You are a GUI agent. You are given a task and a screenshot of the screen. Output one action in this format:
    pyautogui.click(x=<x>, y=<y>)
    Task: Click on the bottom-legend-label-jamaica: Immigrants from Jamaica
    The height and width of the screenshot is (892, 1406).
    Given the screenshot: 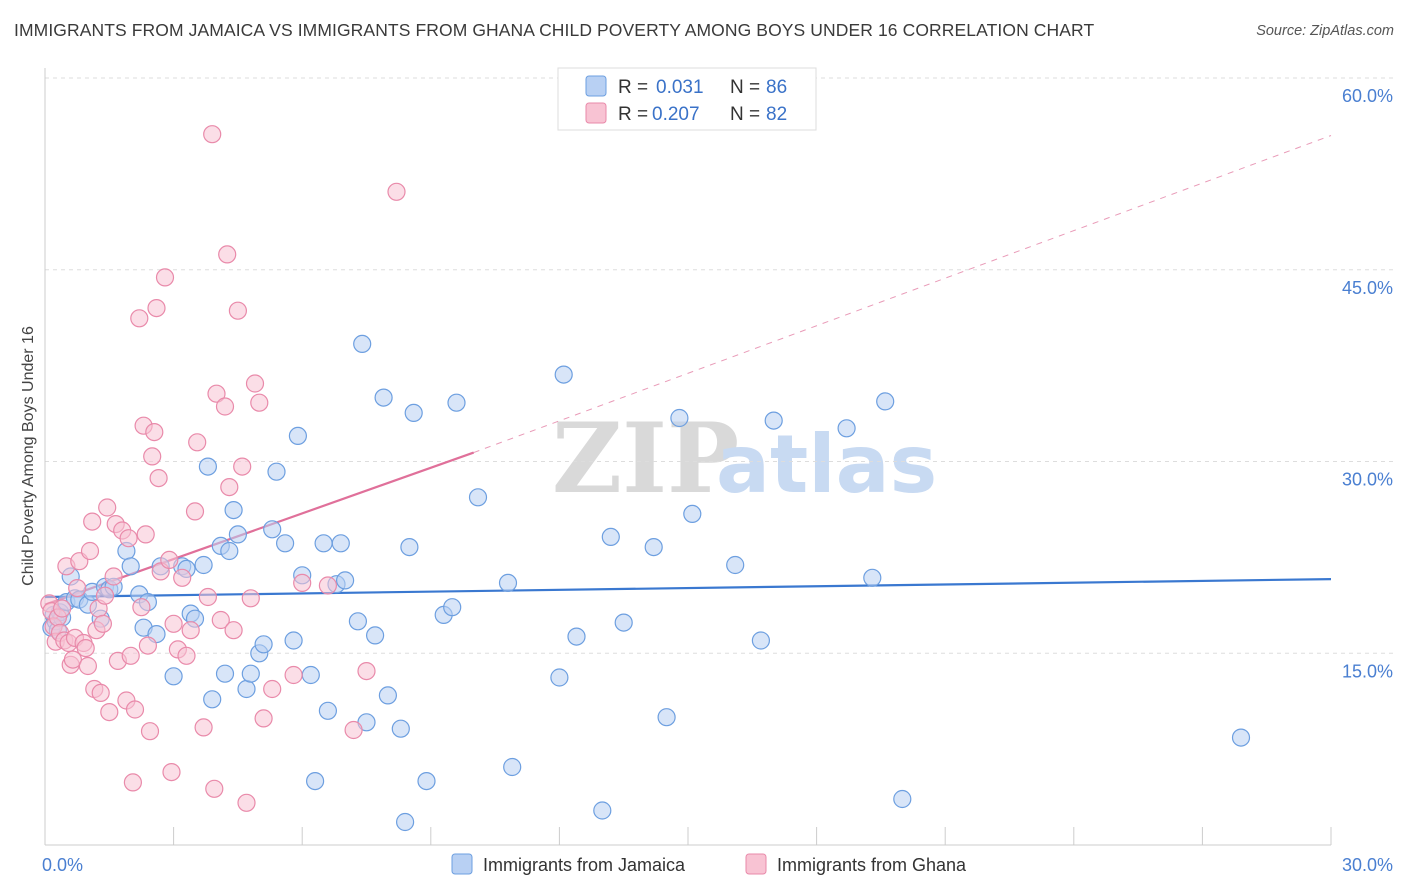 What is the action you would take?
    pyautogui.click(x=584, y=865)
    